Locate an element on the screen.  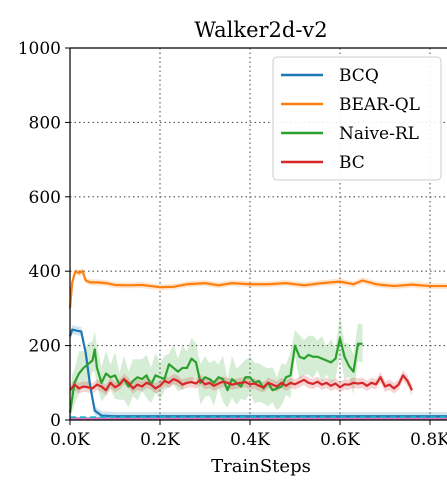
x-tick-label: 0.4K is located at coordinates (250, 440).